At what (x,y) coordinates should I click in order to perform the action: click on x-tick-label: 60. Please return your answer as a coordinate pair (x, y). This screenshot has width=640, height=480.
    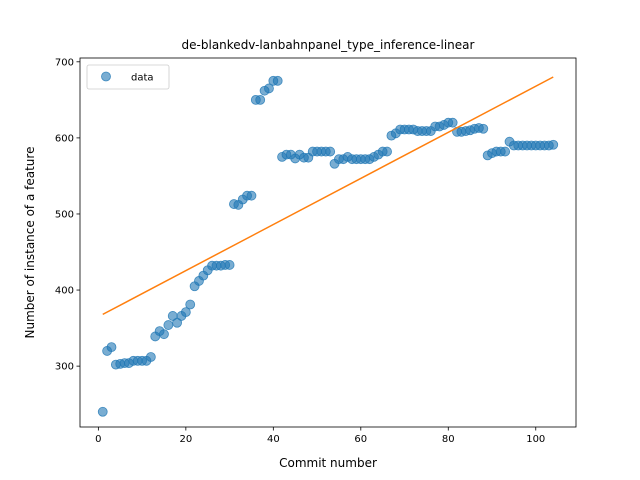
    Looking at the image, I should click on (360, 439).